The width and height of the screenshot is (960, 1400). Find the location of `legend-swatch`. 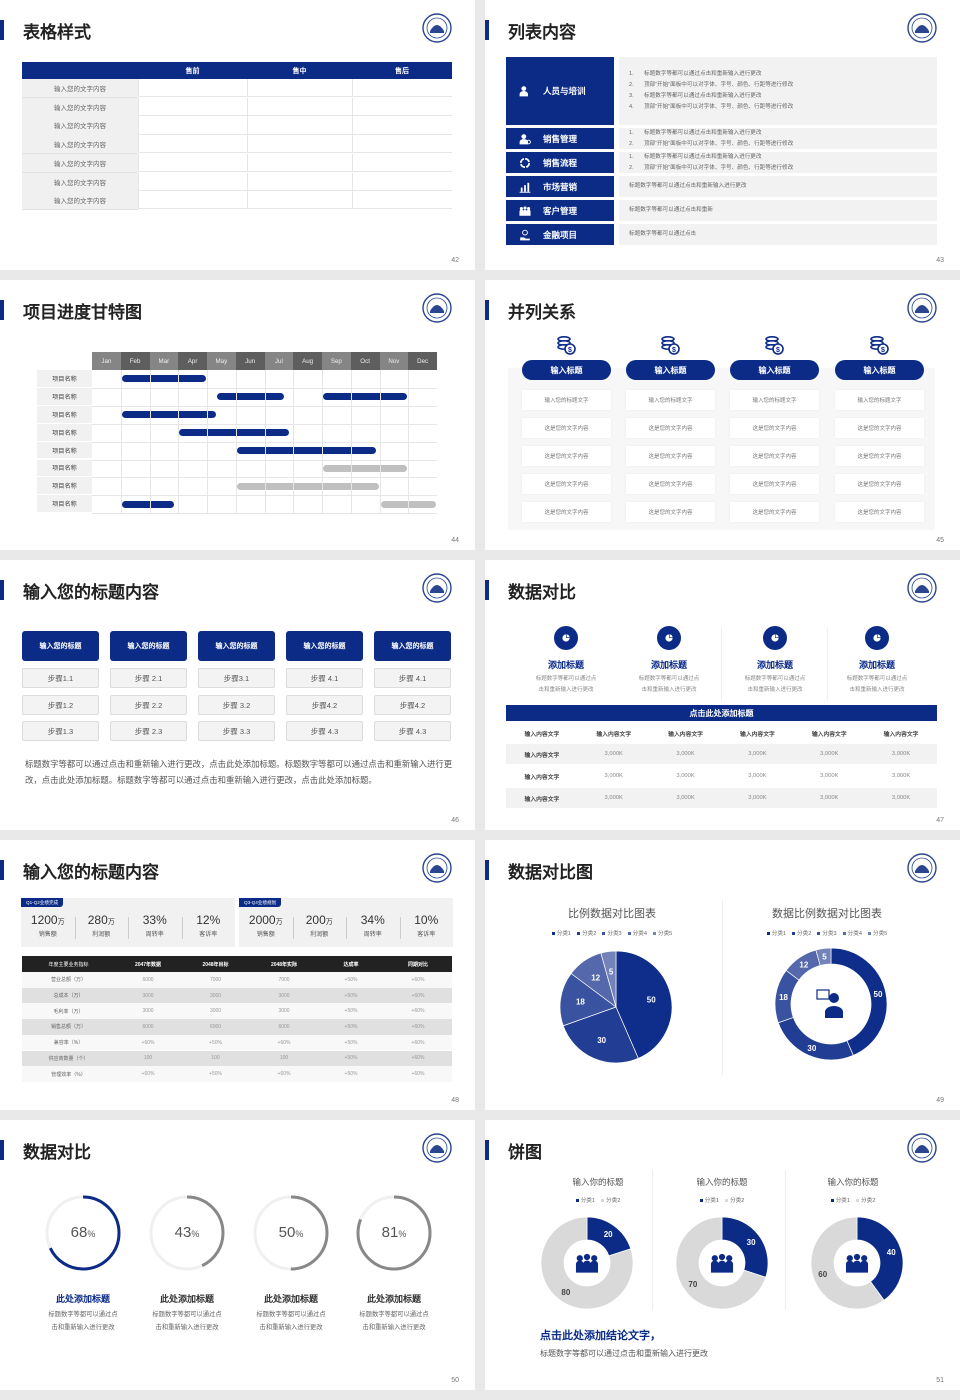

legend-swatch is located at coordinates (577, 1200).